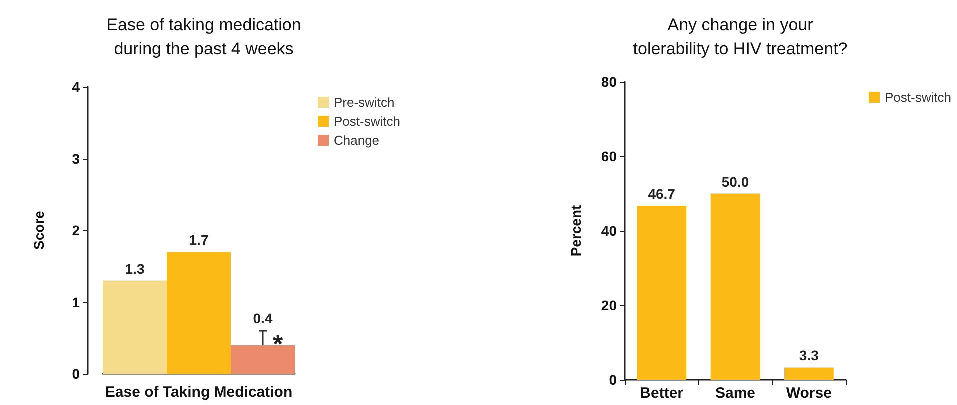  I want to click on y-tick-label: 4, so click(76, 87).